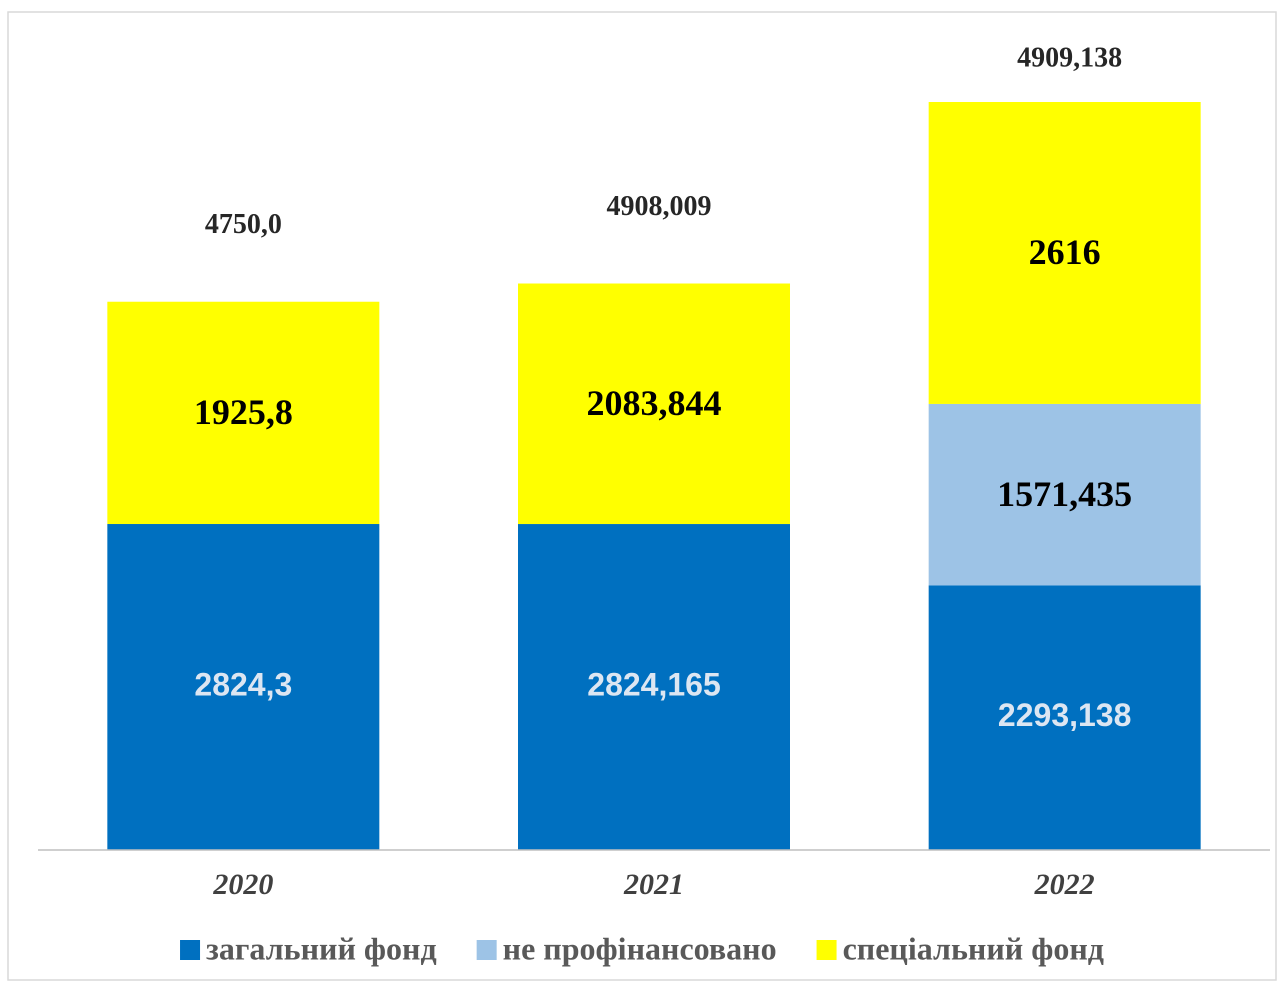 This screenshot has width=1284, height=989. I want to click on legend-item: загальний фонд, so click(308, 948).